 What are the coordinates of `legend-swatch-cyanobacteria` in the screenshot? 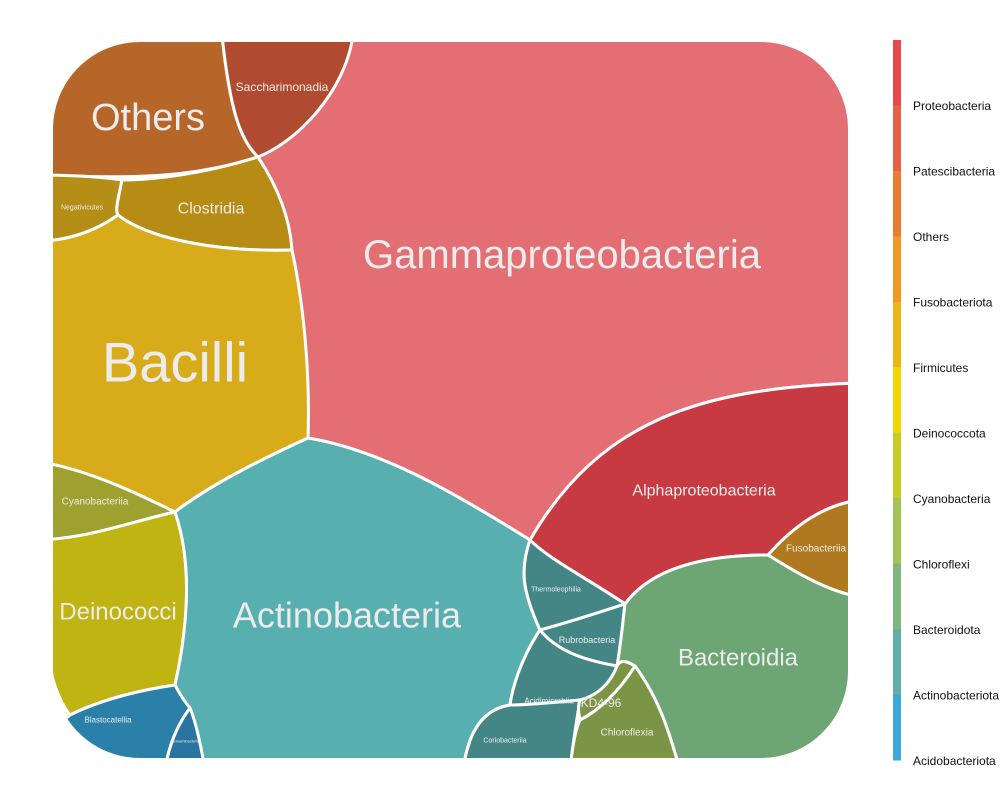 It's located at (897, 465).